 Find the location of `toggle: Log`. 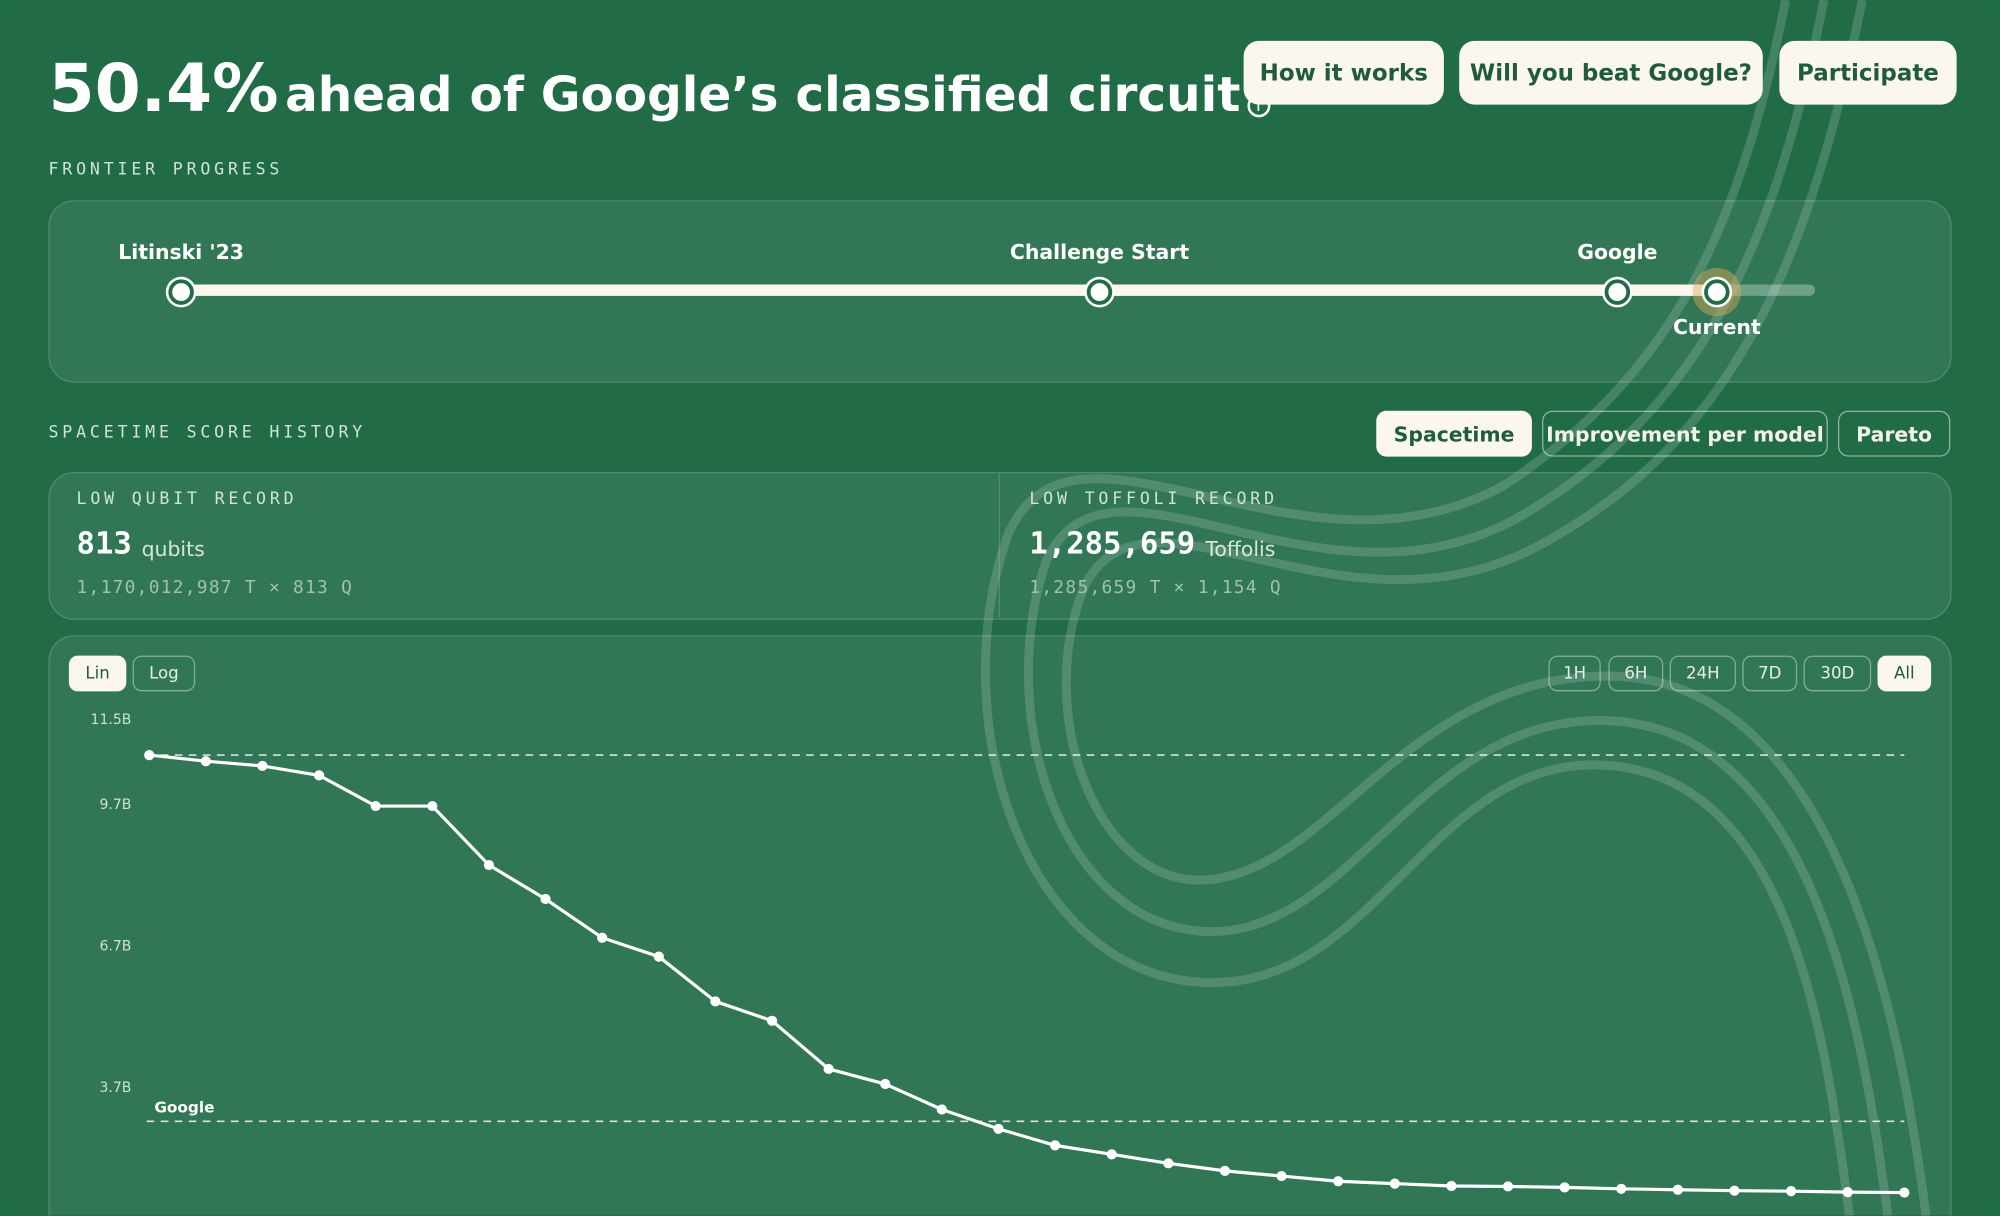

toggle: Log is located at coordinates (164, 673).